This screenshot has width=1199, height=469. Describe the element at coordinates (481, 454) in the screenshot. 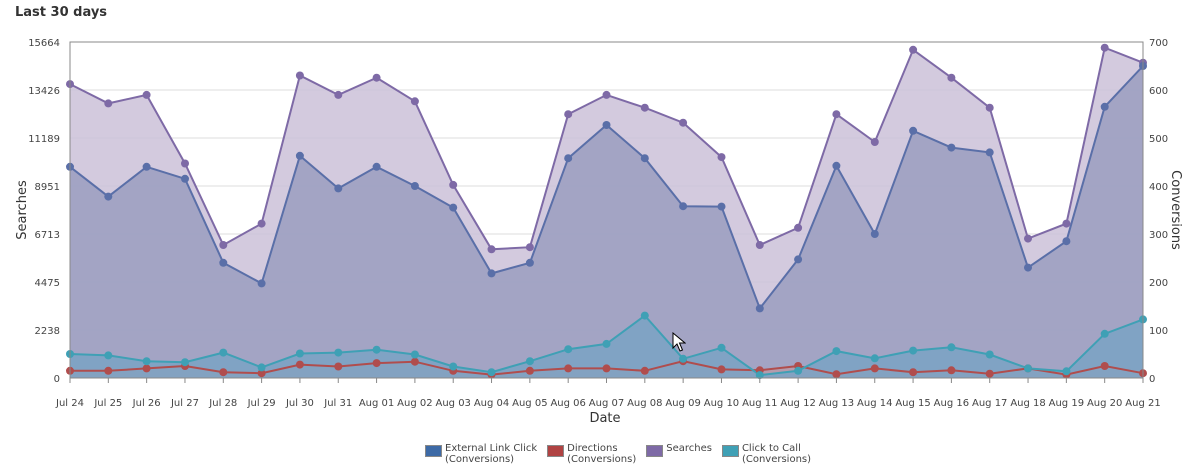

I see `legend-item-external-link: External Link Click (Conversions)` at that location.